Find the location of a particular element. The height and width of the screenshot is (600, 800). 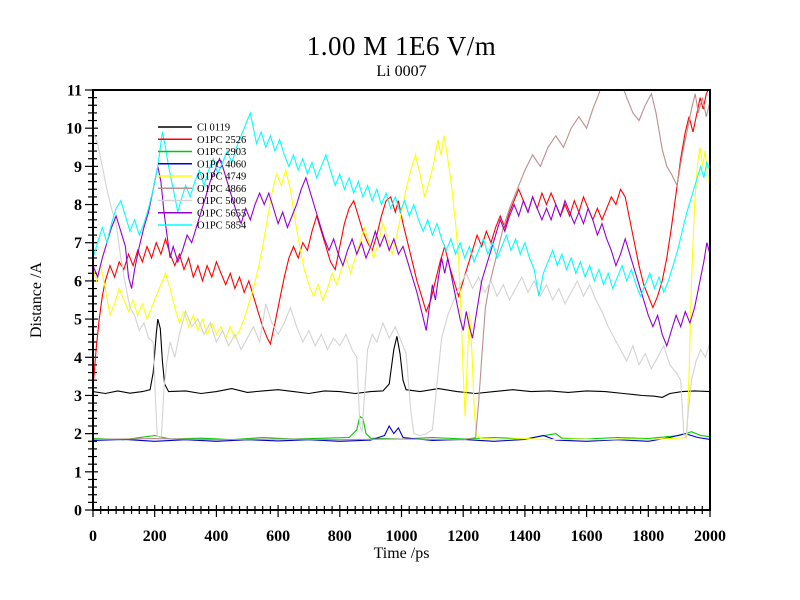

legend-label: O1PC 4060 is located at coordinates (221, 164).